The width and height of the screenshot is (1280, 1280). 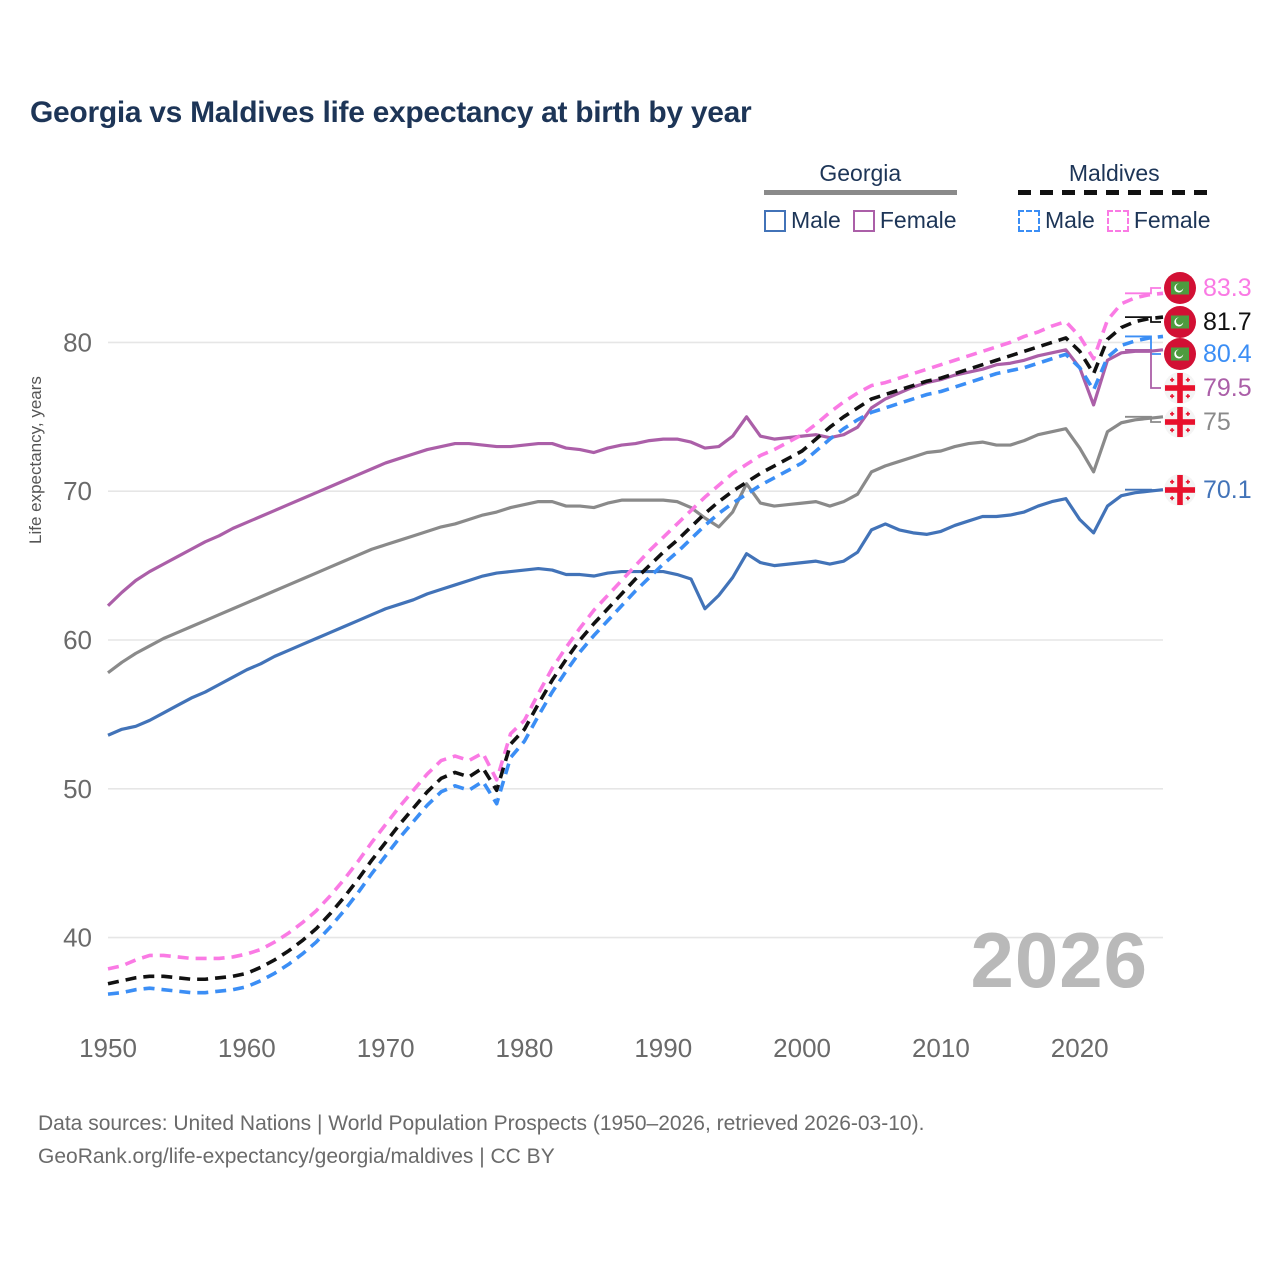 I want to click on legend-label-maldives-male: Male, so click(x=1070, y=220).